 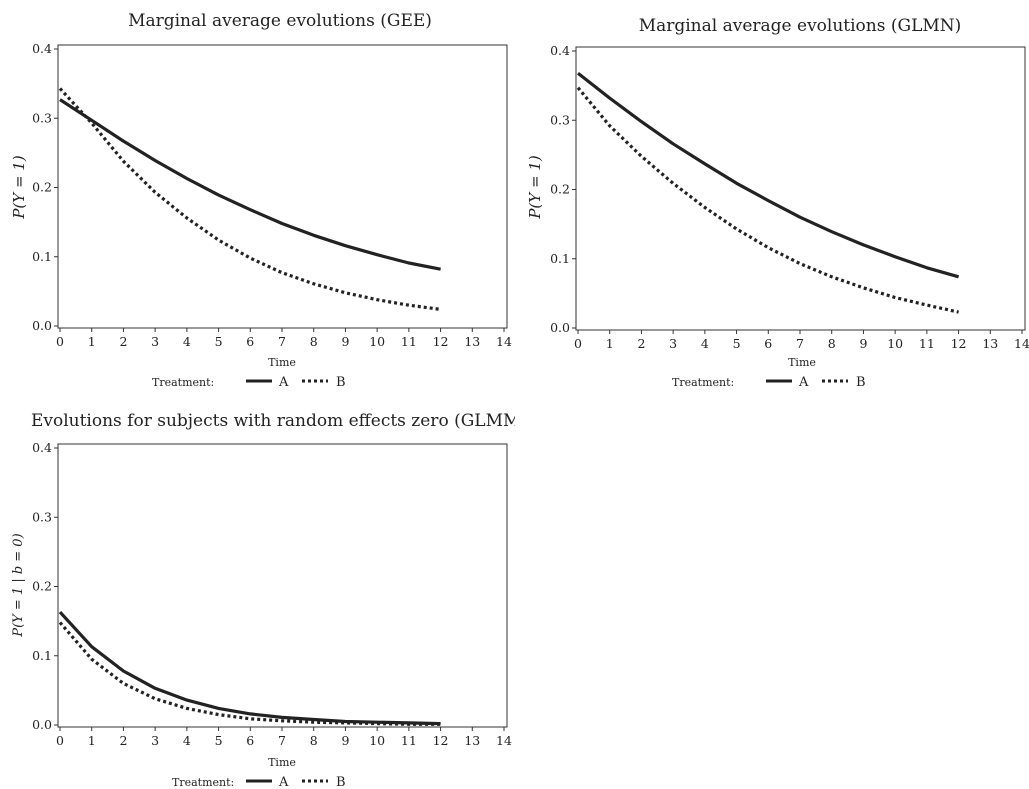 What do you see at coordinates (800, 26) in the screenshot?
I see `chart-title: Marginal average evolutions (GLMN)` at bounding box center [800, 26].